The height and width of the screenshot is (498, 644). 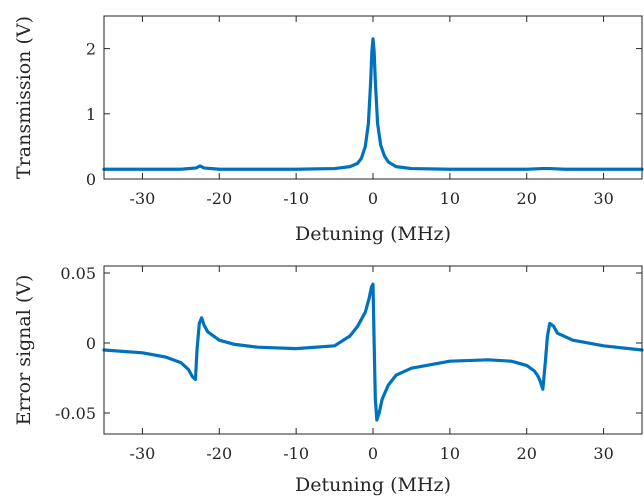 What do you see at coordinates (91, 49) in the screenshot?
I see `y-tick-label: 2` at bounding box center [91, 49].